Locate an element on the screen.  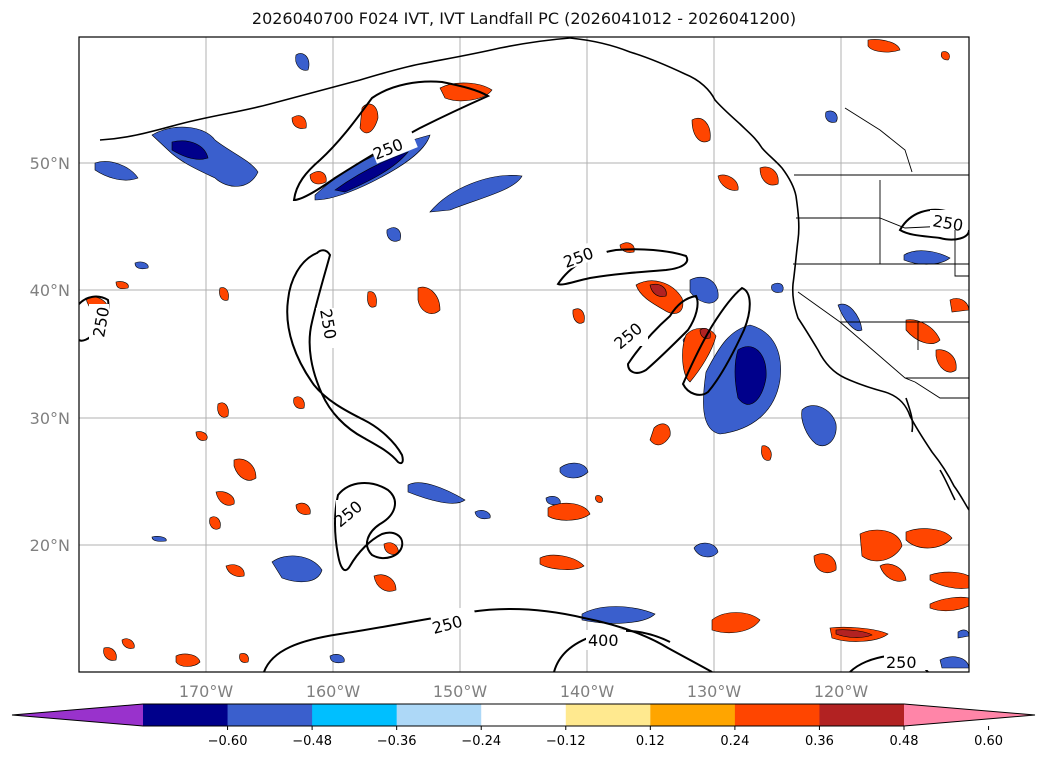
contour-label: 400 is located at coordinates (603, 640).